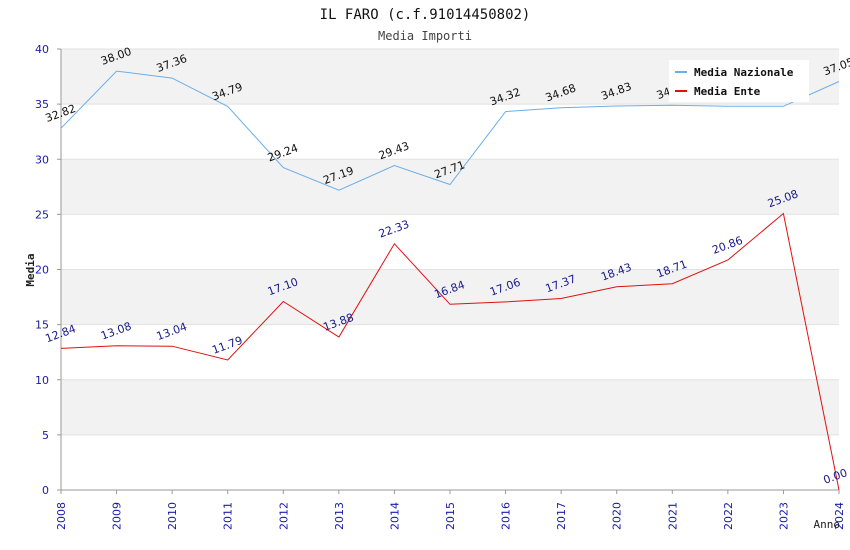 The width and height of the screenshot is (850, 550). Describe the element at coordinates (42, 380) in the screenshot. I see `y-tick-label: 10` at that location.